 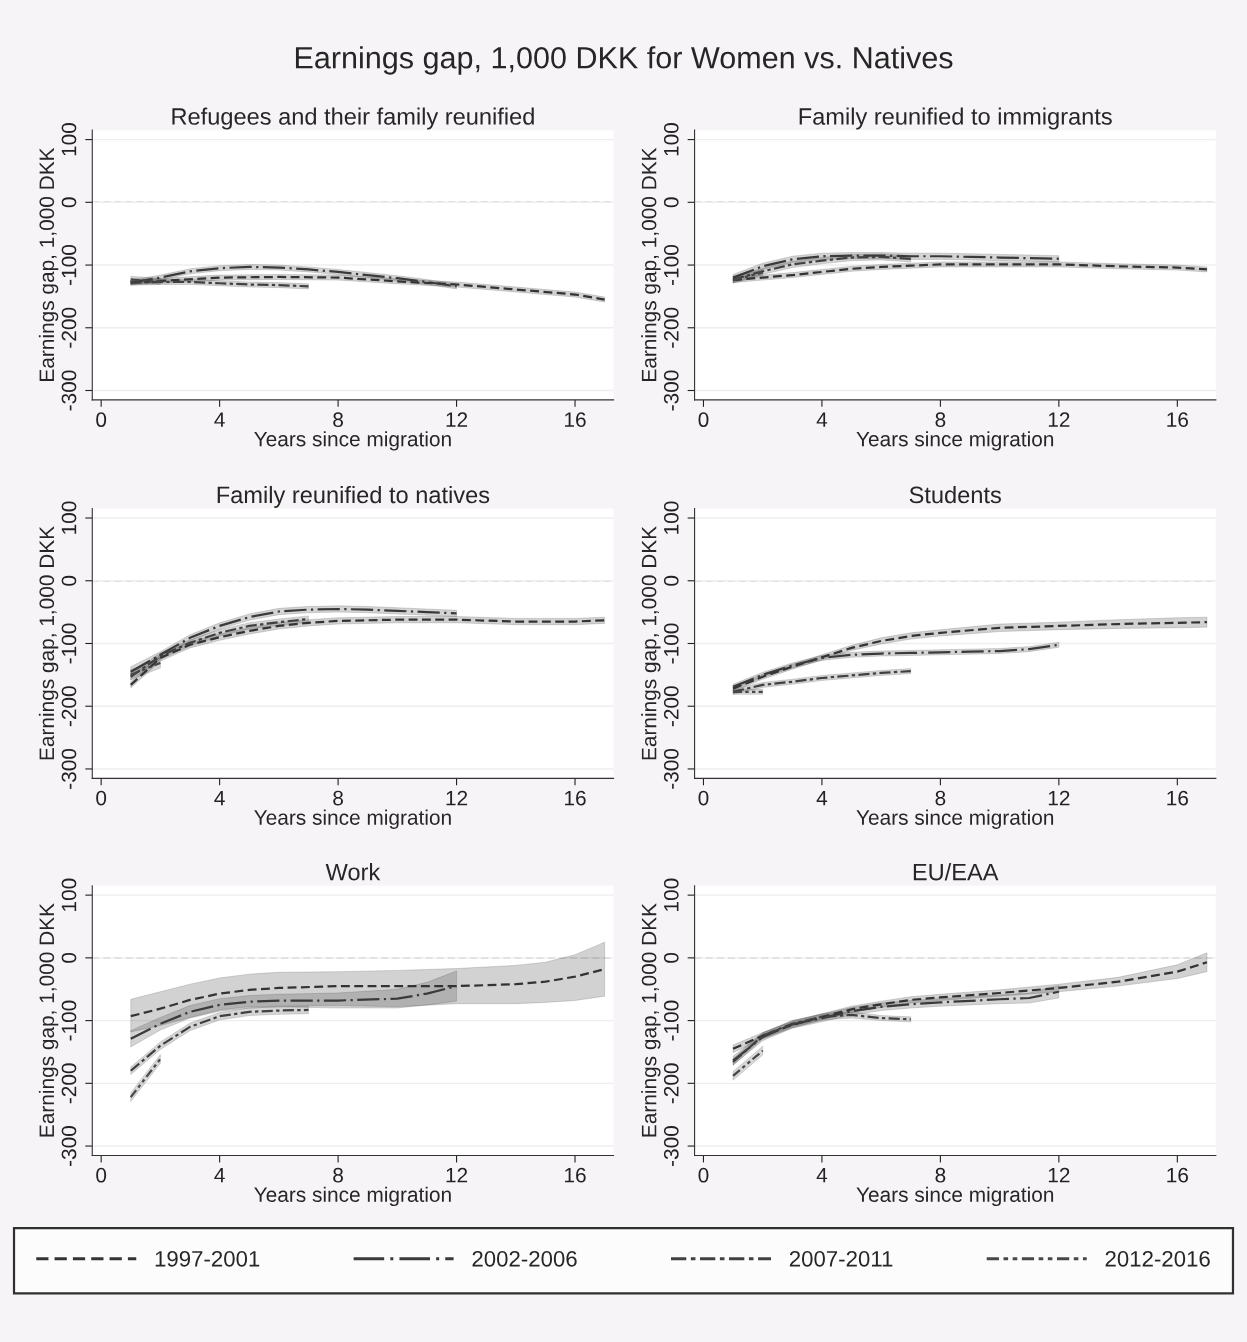 What do you see at coordinates (353, 496) in the screenshot?
I see `chart-title: Family reunified to natives` at bounding box center [353, 496].